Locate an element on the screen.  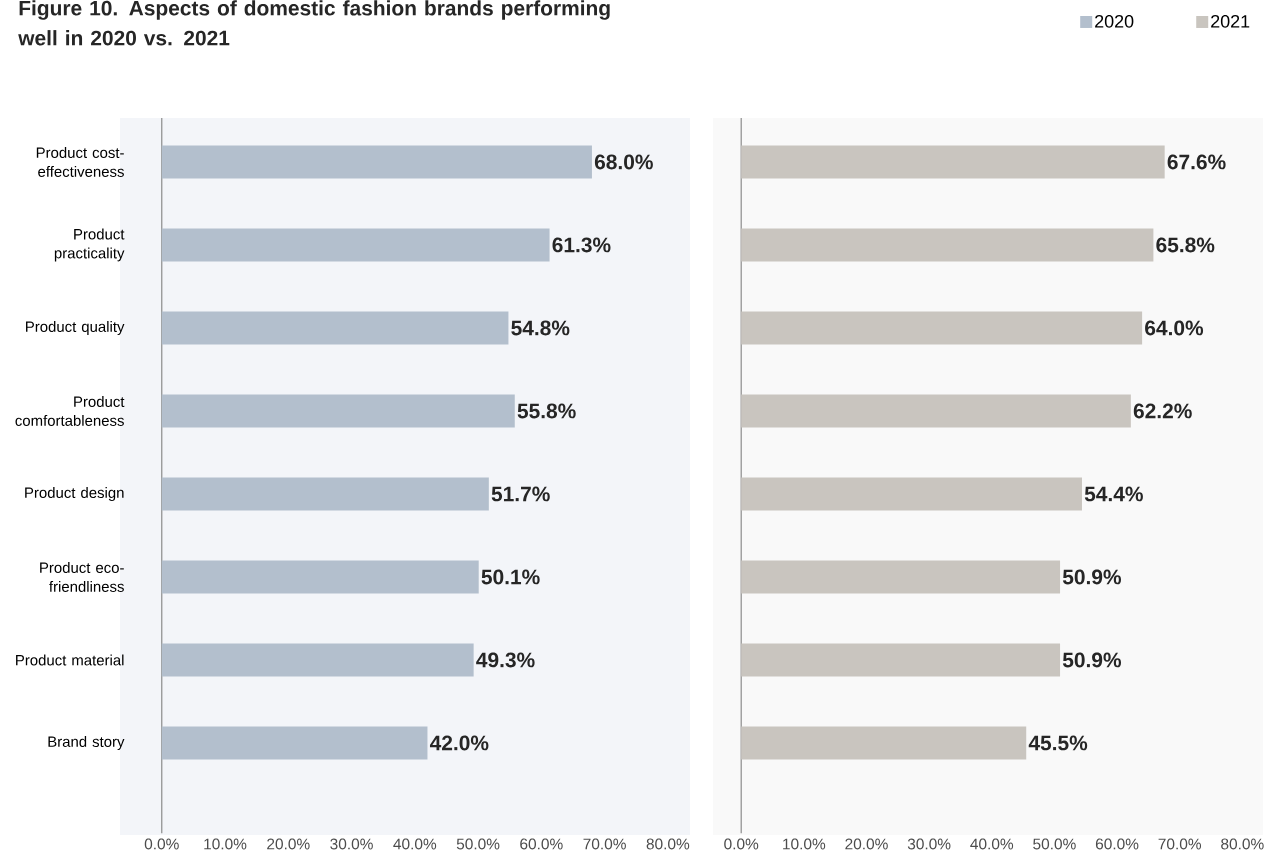
y-tick-label: Product quality is located at coordinates (75, 328).